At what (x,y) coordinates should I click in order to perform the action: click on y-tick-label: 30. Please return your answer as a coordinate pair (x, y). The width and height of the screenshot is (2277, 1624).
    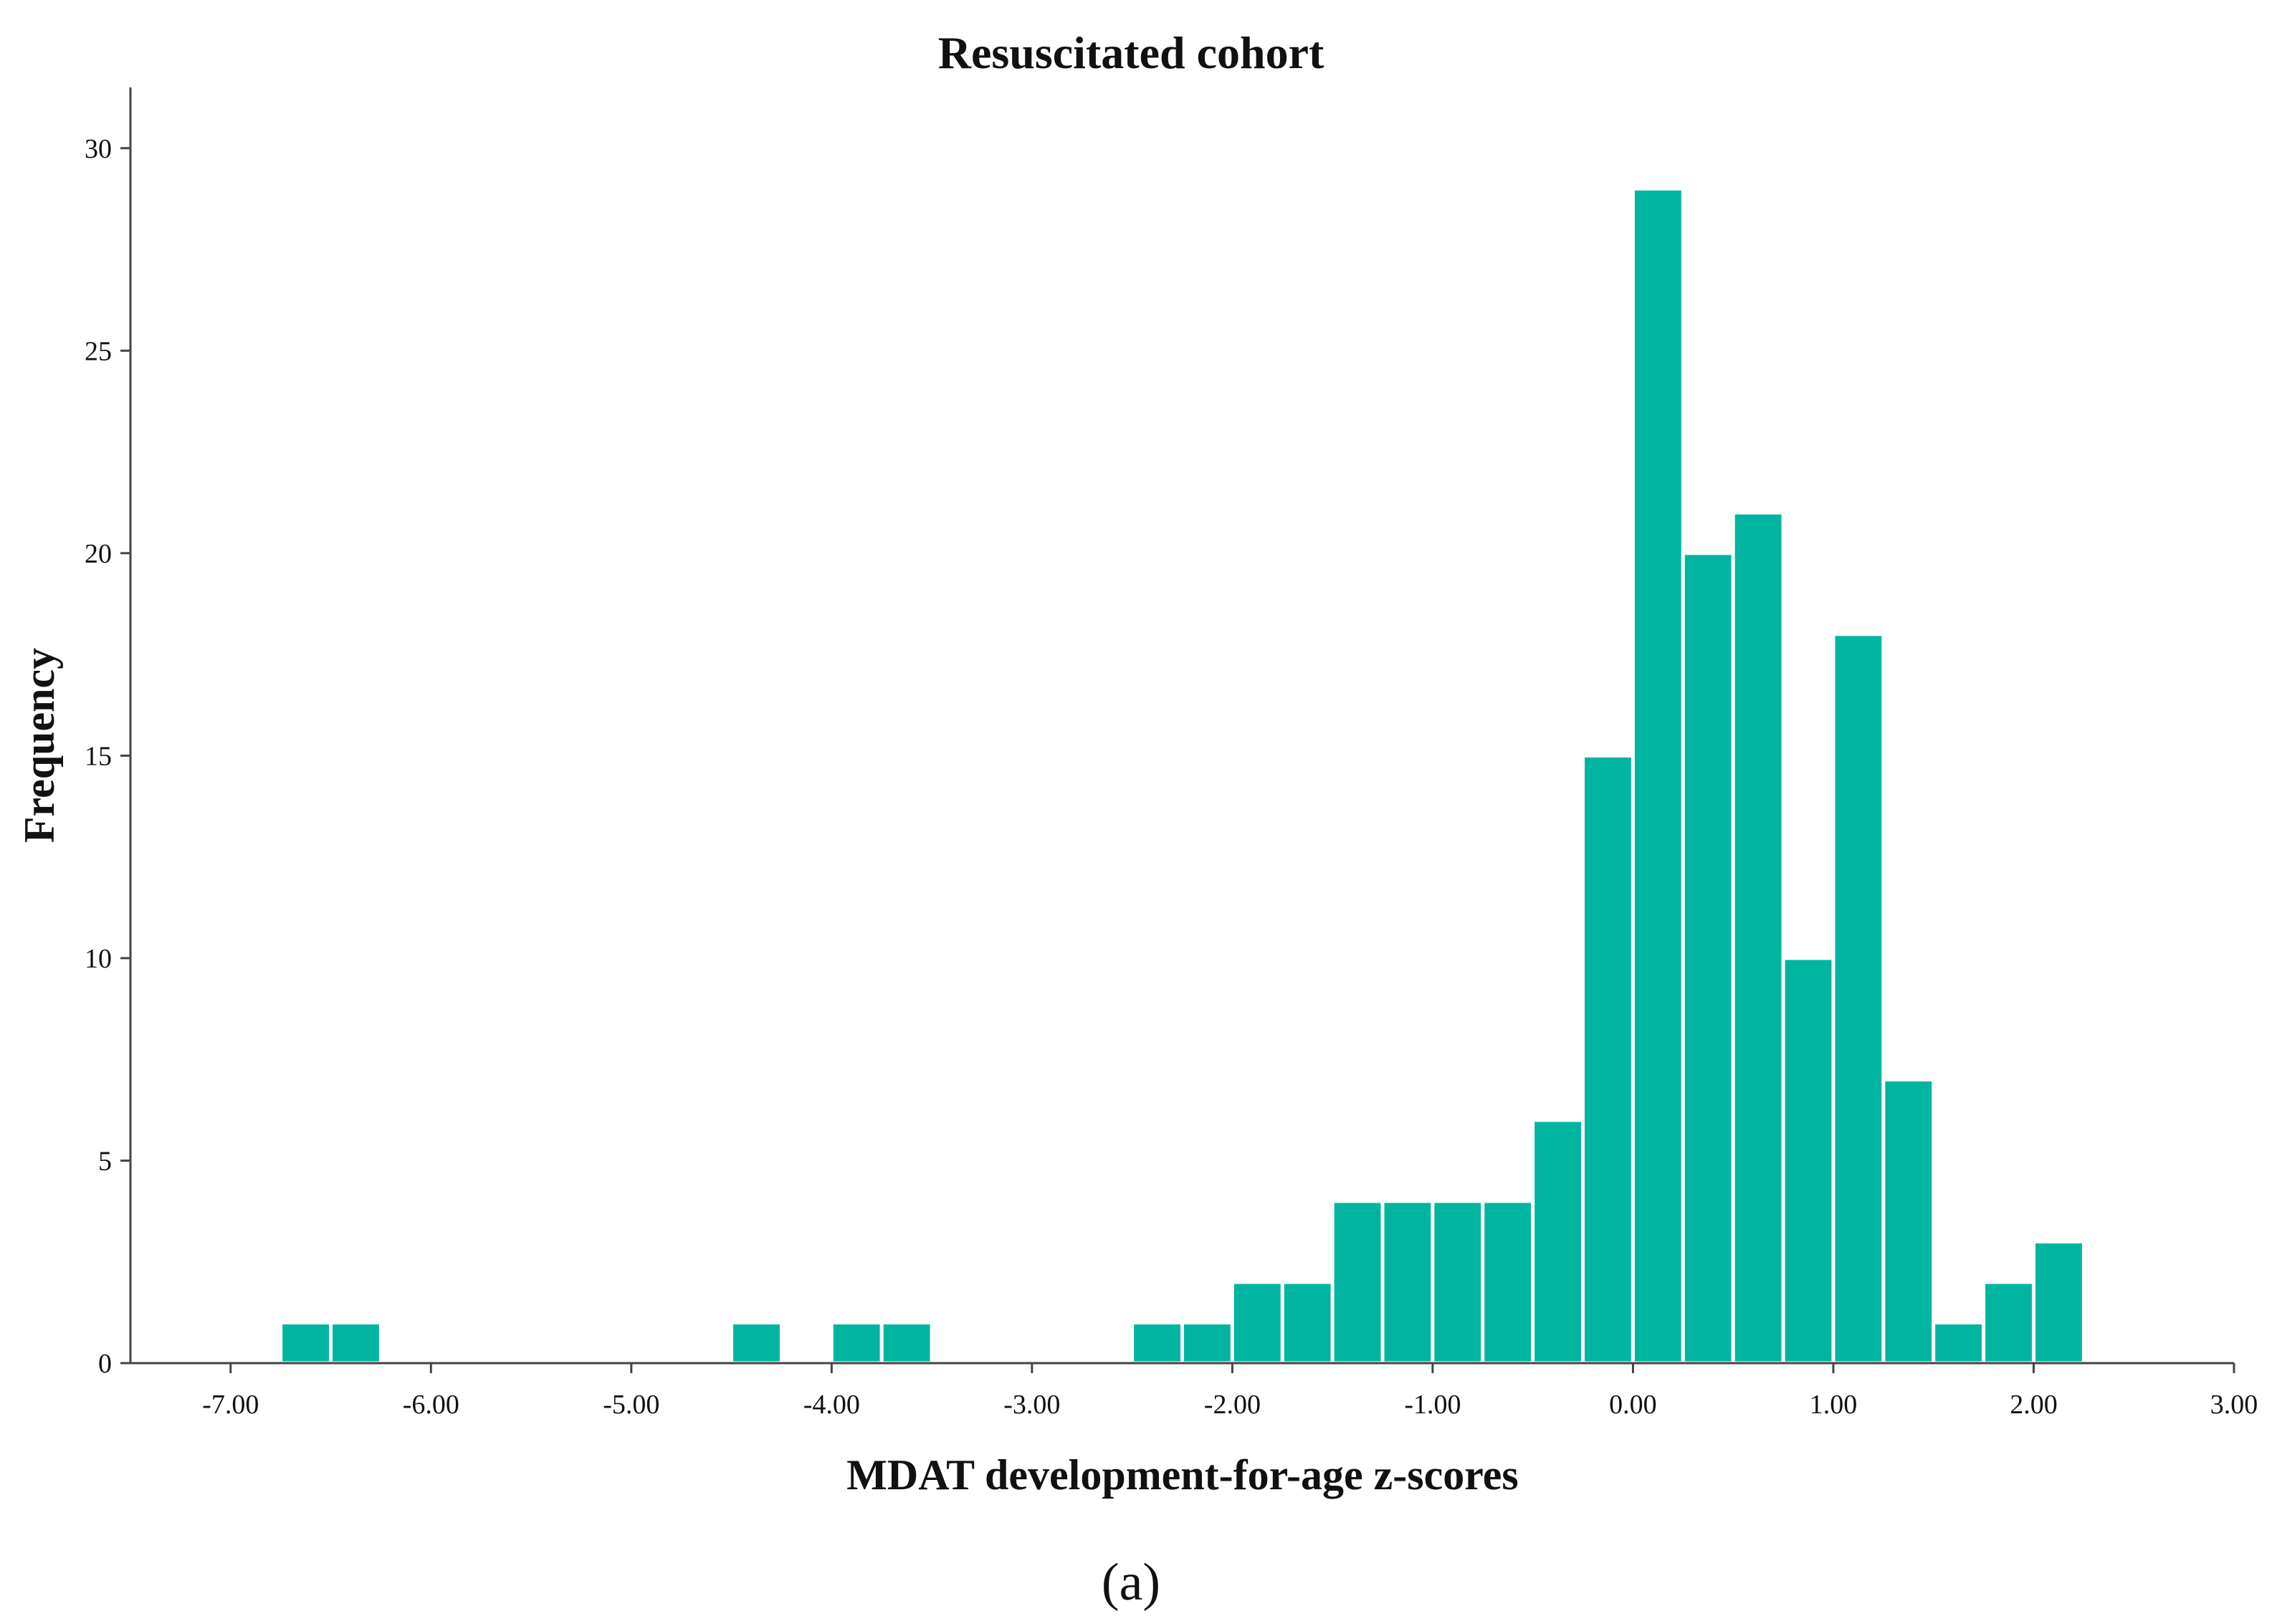
    Looking at the image, I should click on (98, 149).